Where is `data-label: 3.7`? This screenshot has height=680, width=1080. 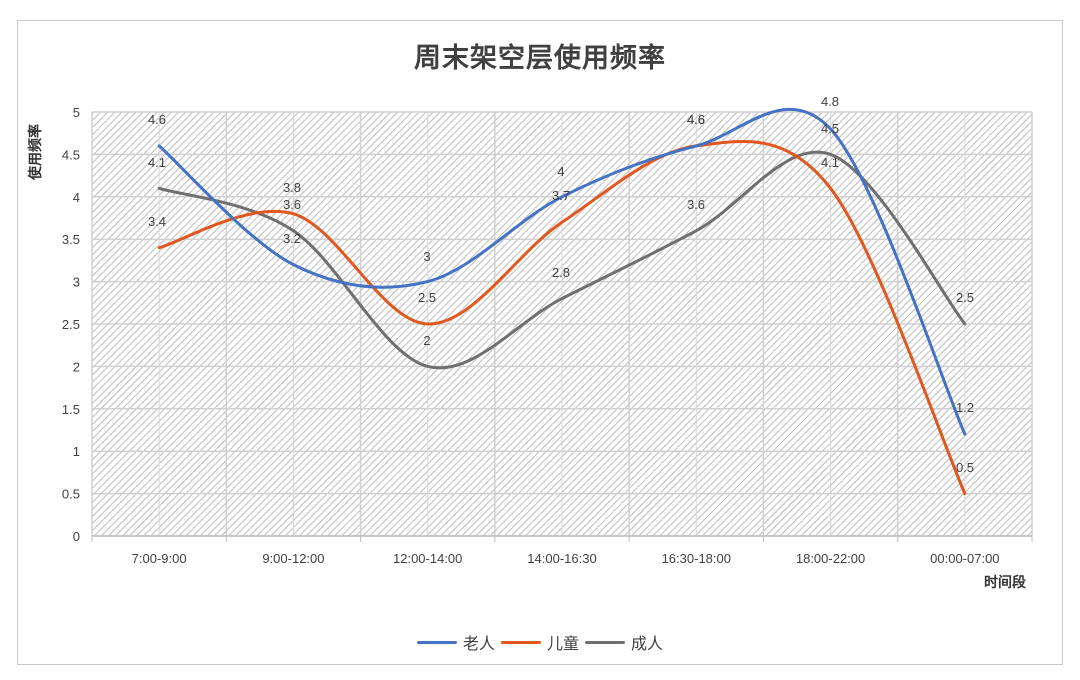 data-label: 3.7 is located at coordinates (561, 195).